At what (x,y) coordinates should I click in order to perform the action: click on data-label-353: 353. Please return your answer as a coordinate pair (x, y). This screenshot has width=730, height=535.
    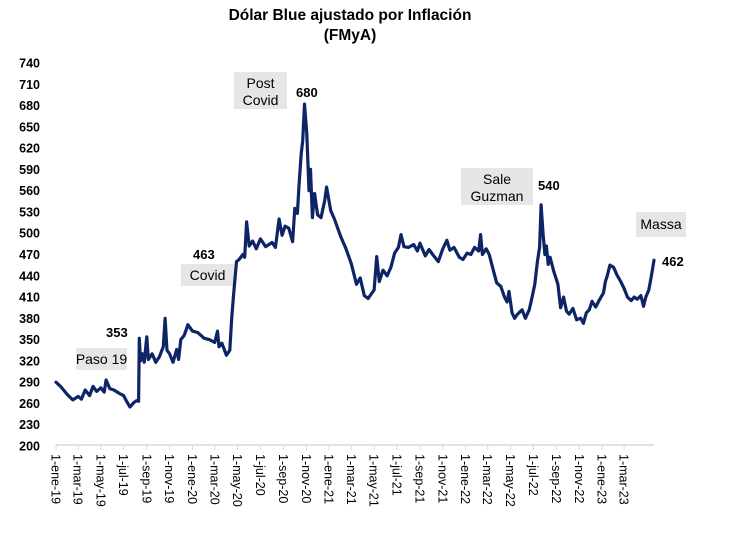
    Looking at the image, I should click on (117, 332).